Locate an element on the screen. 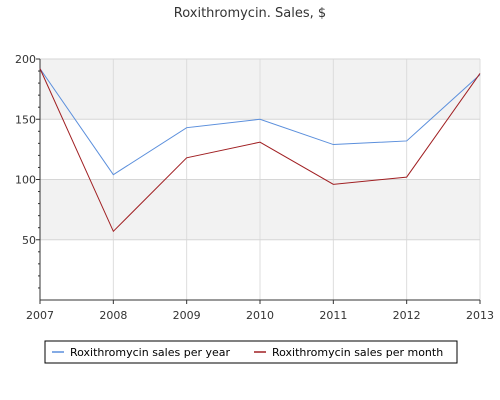 This screenshot has height=400, width=500. x-tick-label: 2011 is located at coordinates (333, 315).